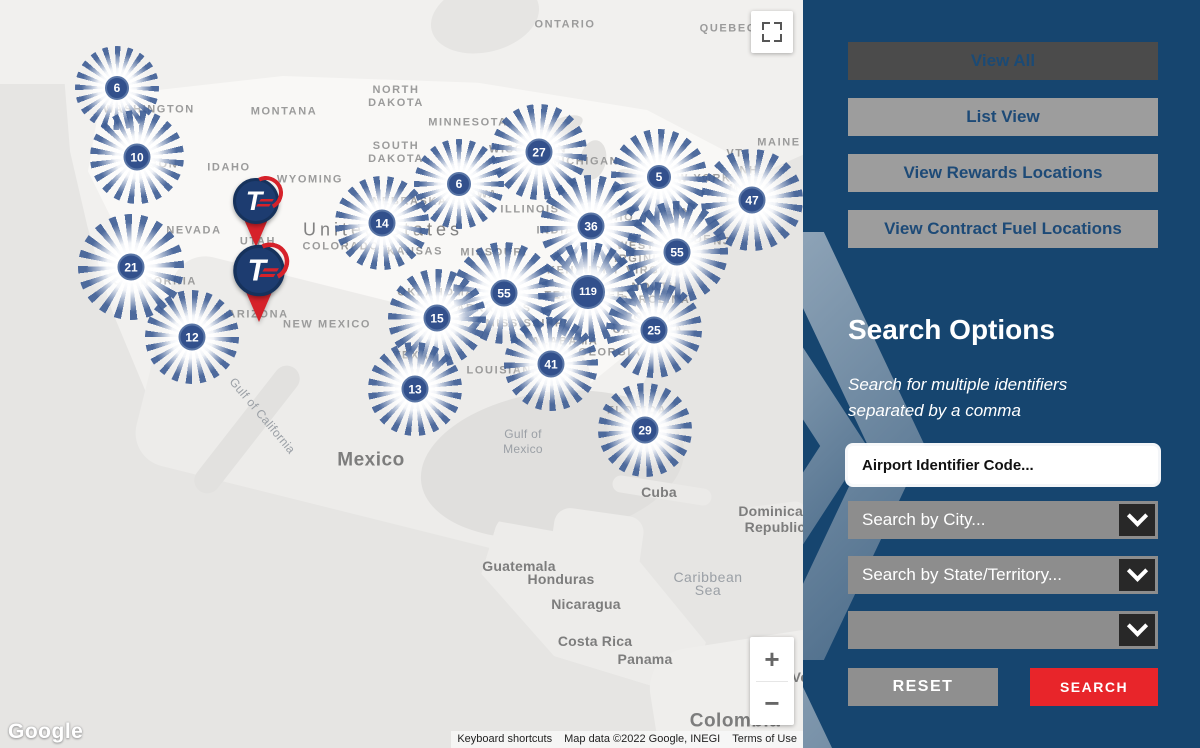 This screenshot has height=748, width=1200. Describe the element at coordinates (284, 111) in the screenshot. I see `map-label-montana: MONTANA` at that location.